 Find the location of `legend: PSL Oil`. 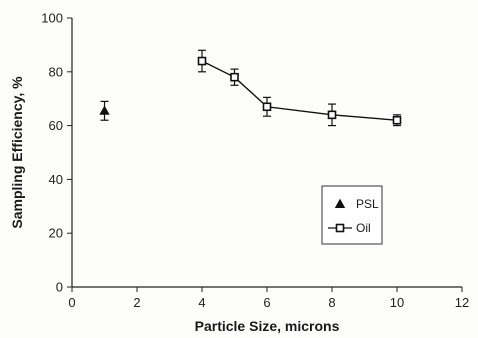

legend: PSL Oil is located at coordinates (352, 215).